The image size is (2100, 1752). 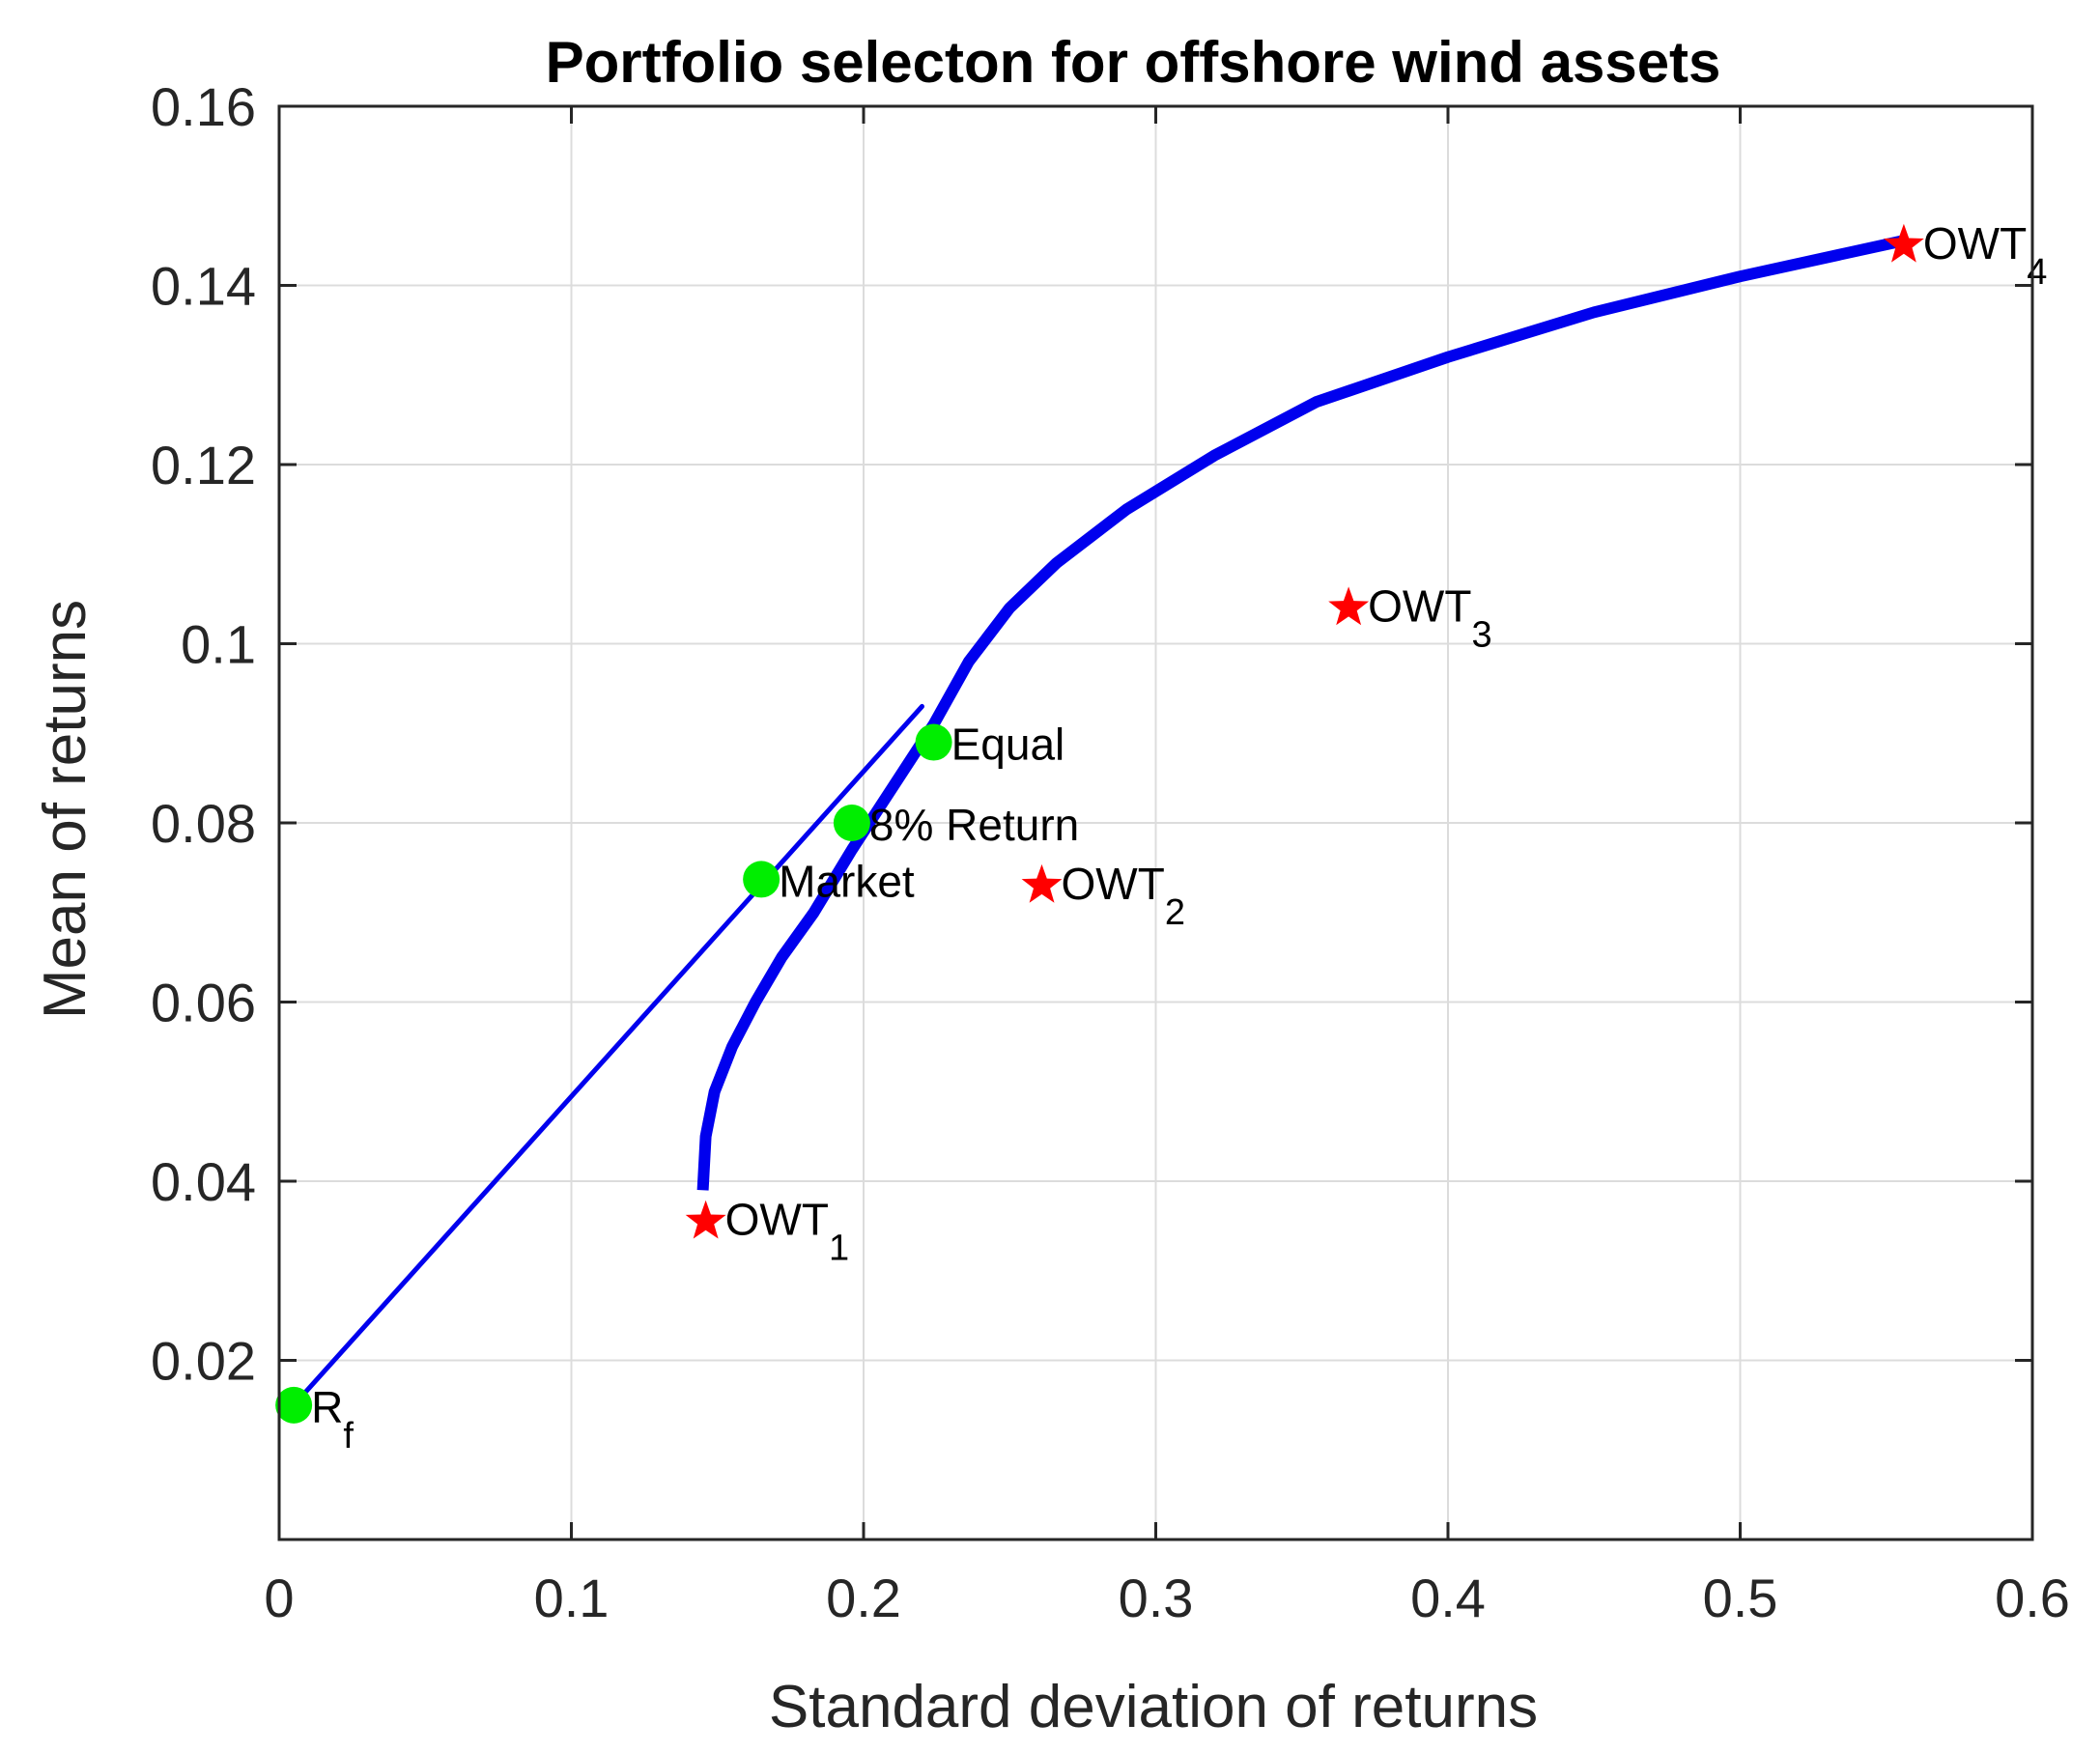 What do you see at coordinates (203, 1361) in the screenshot?
I see `y-tick-label: 0.02` at bounding box center [203, 1361].